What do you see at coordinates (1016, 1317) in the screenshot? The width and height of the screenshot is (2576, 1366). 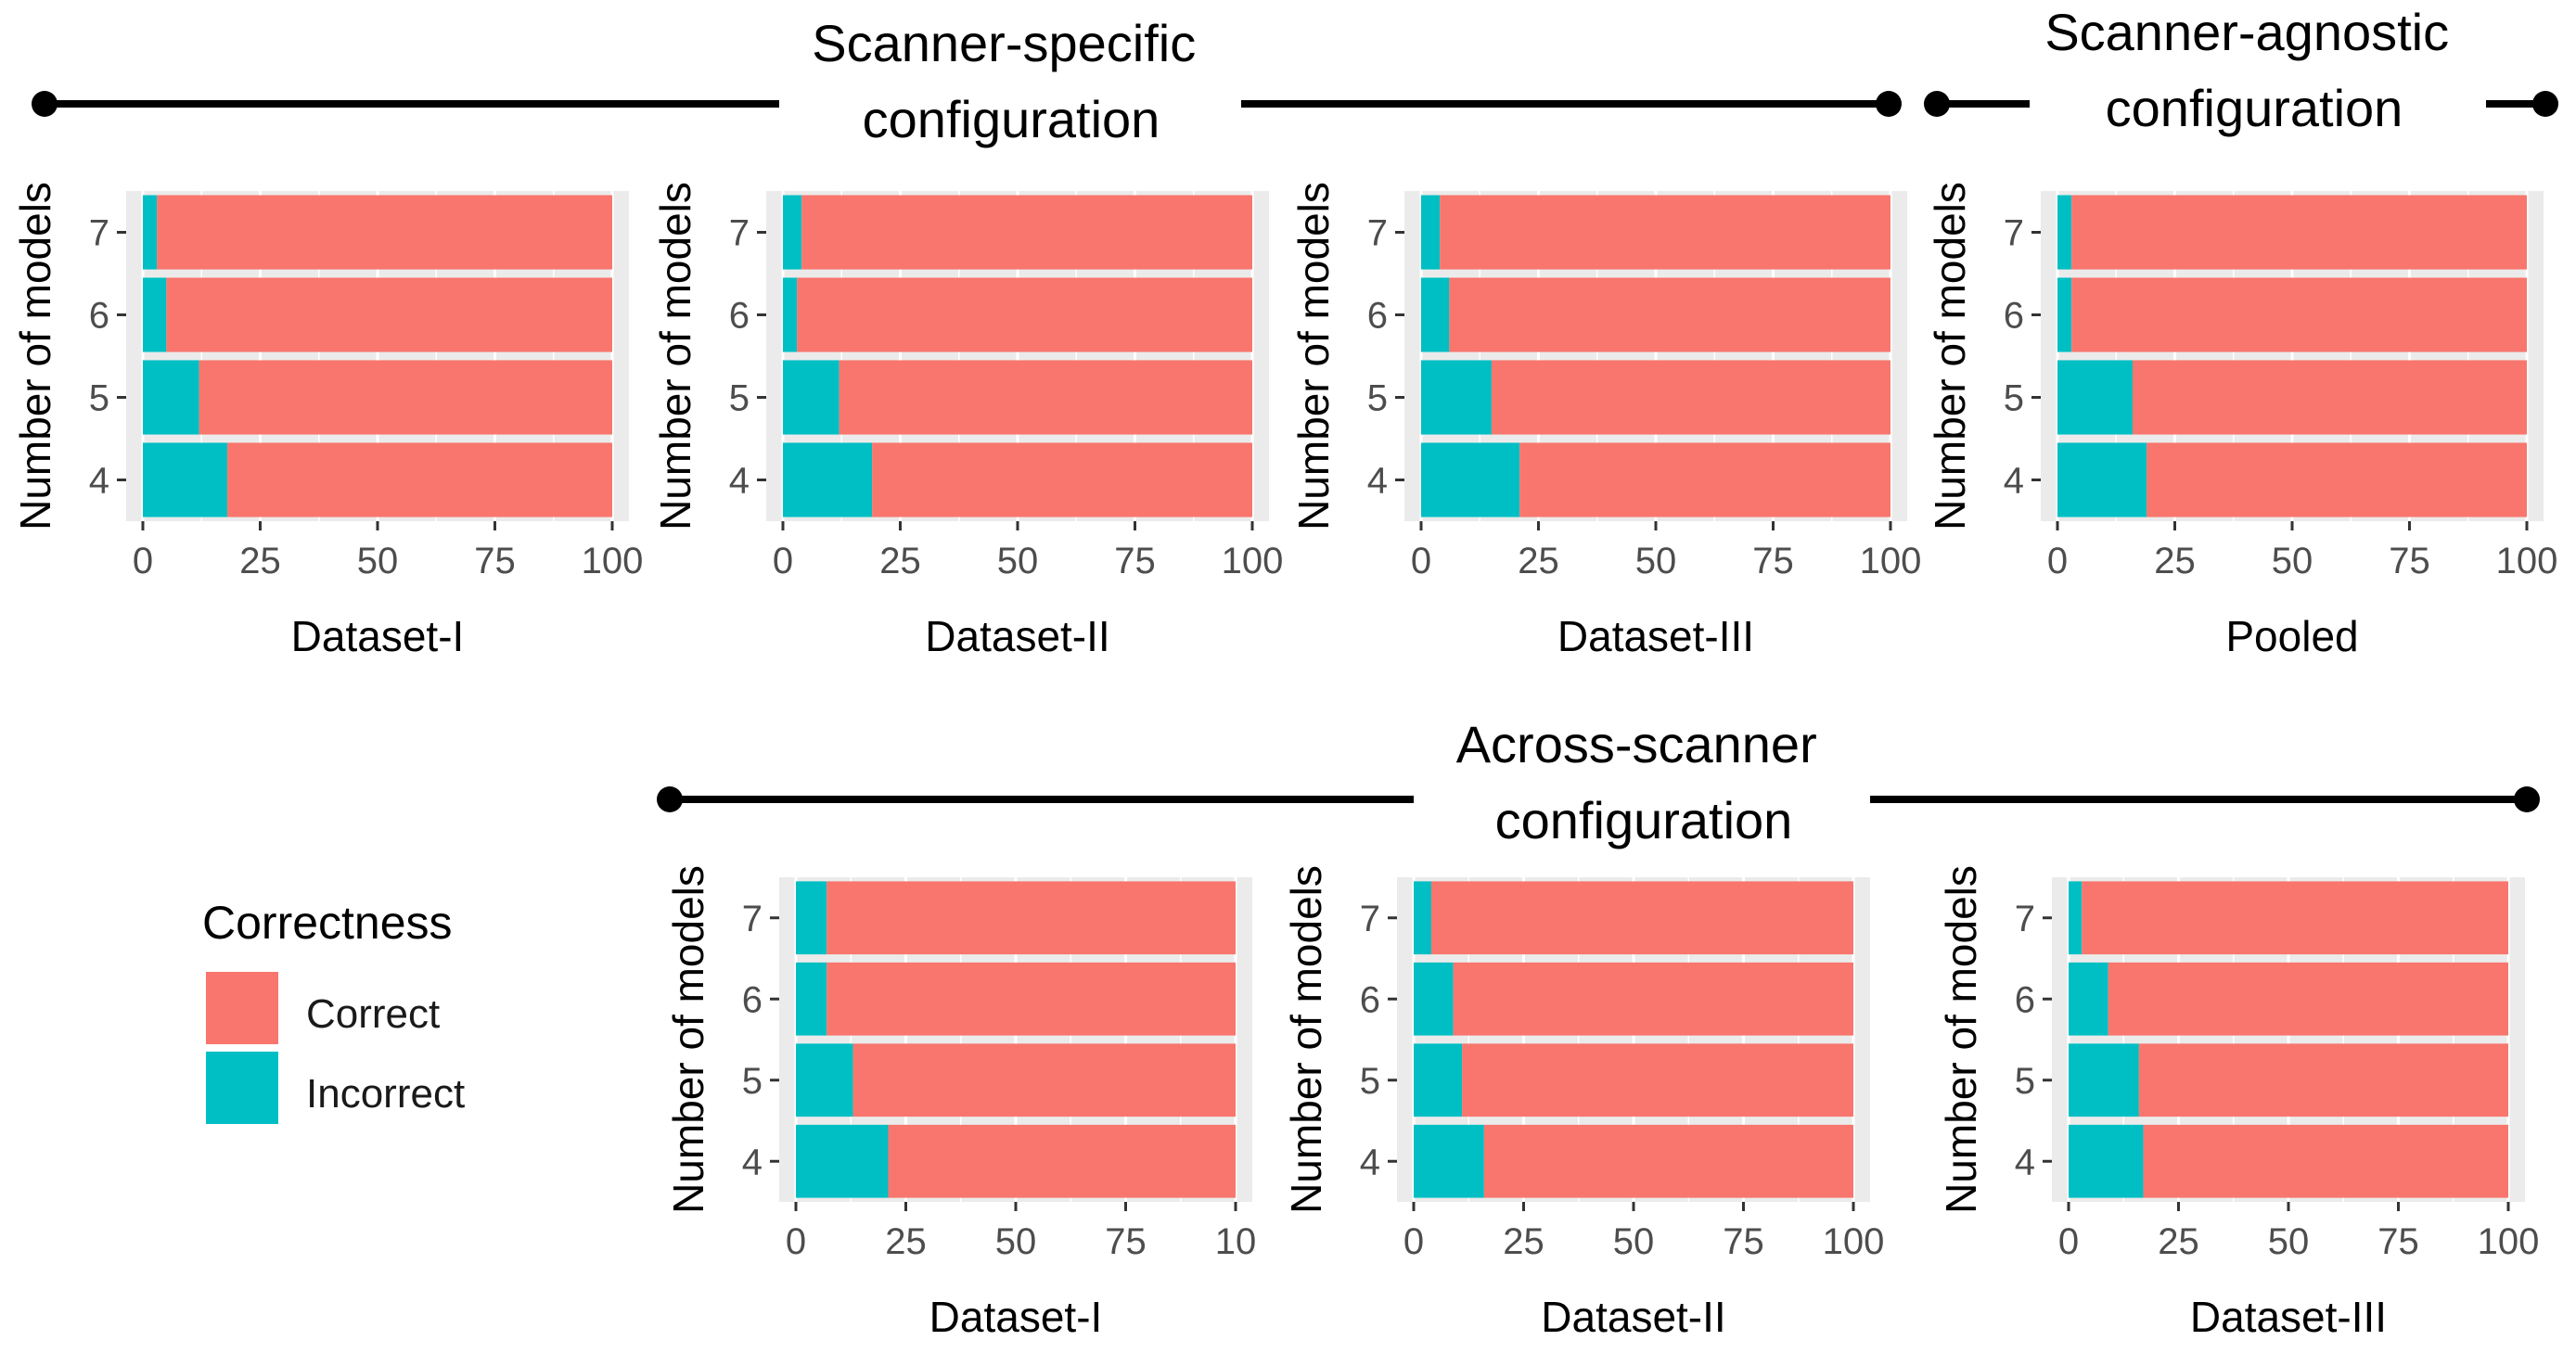 I see `x-axis-title: Dataset-I` at bounding box center [1016, 1317].